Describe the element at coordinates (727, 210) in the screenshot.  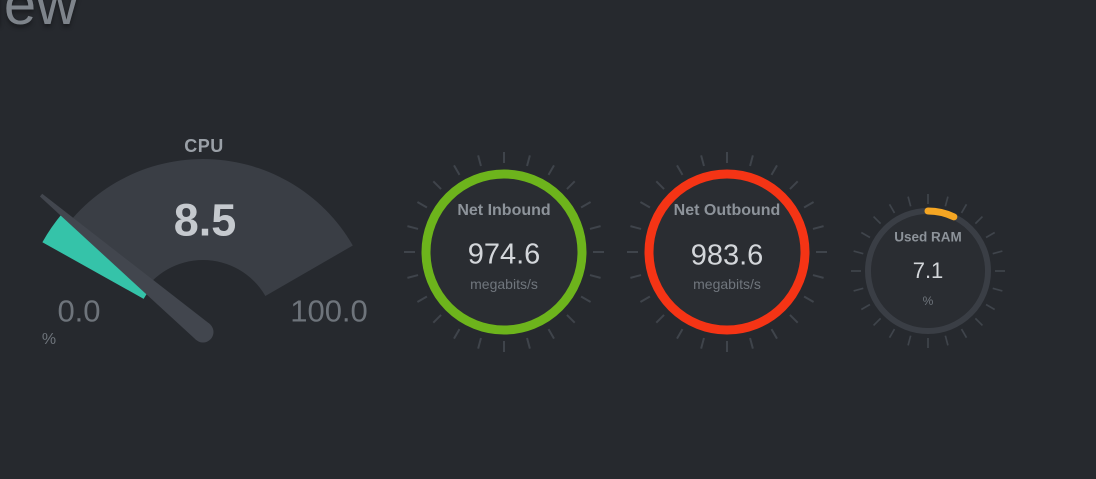
I see `net-outbound-title: Net Outbound` at that location.